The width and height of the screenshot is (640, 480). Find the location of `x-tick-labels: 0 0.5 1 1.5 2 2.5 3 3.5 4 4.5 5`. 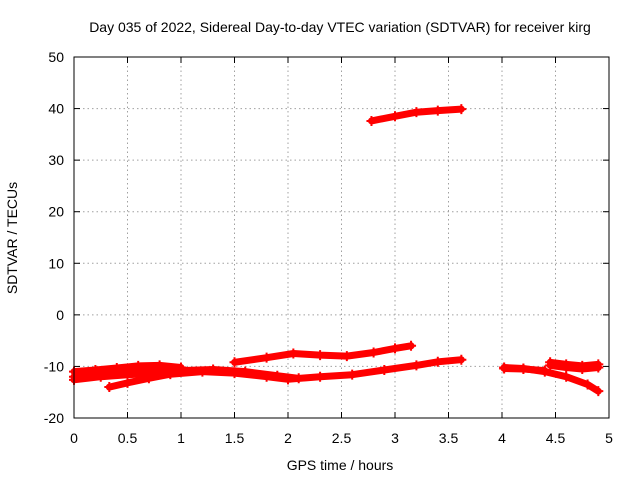

x-tick-labels: 0 0.5 1 1.5 2 2.5 3 3.5 4 4.5 5 is located at coordinates (341, 438).